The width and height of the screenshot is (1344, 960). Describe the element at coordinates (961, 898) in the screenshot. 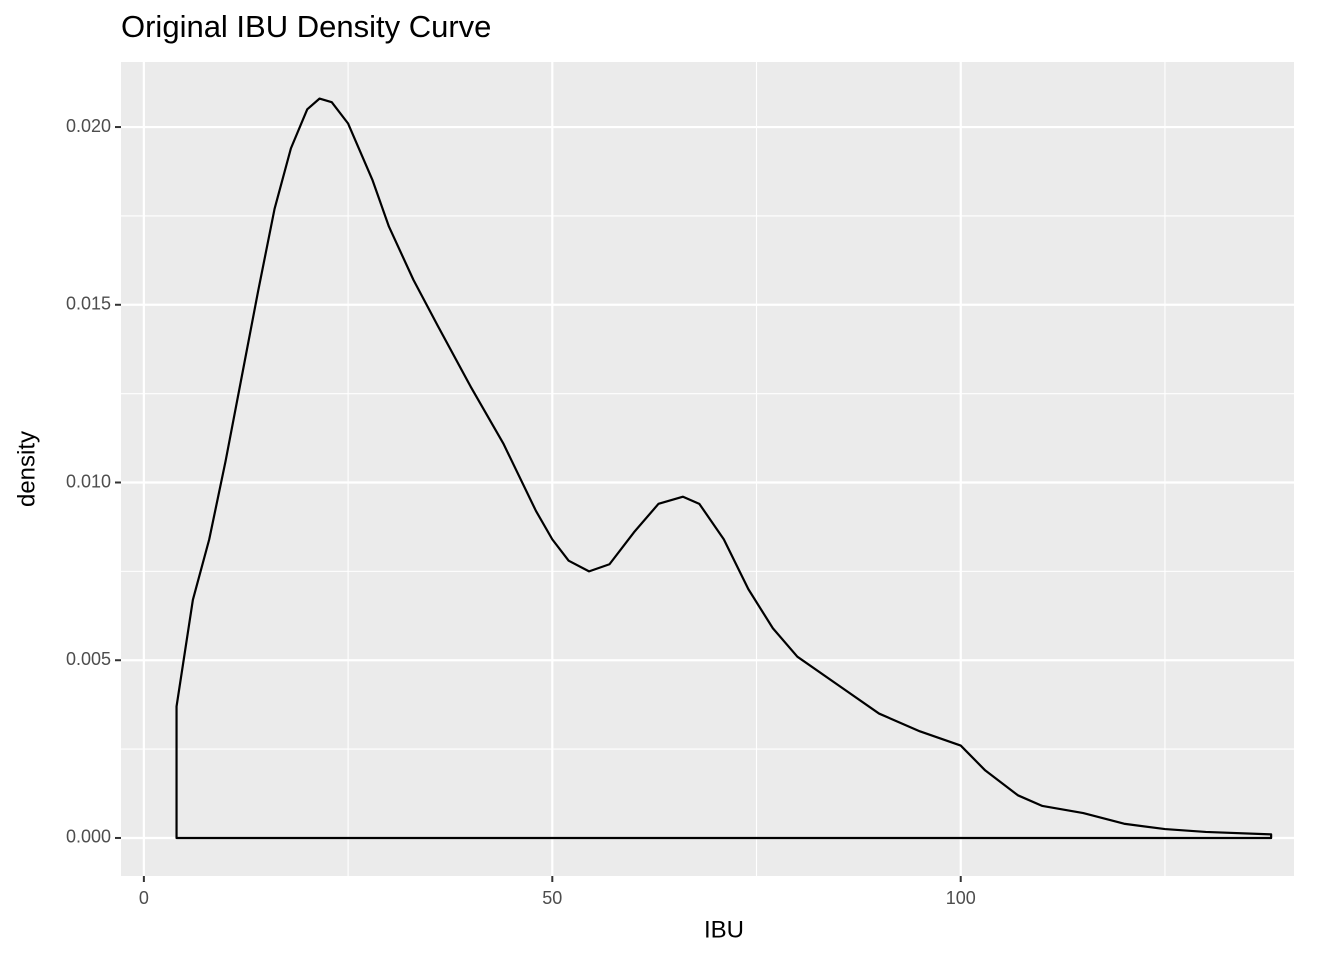

I see `x-tick-label: 100` at that location.